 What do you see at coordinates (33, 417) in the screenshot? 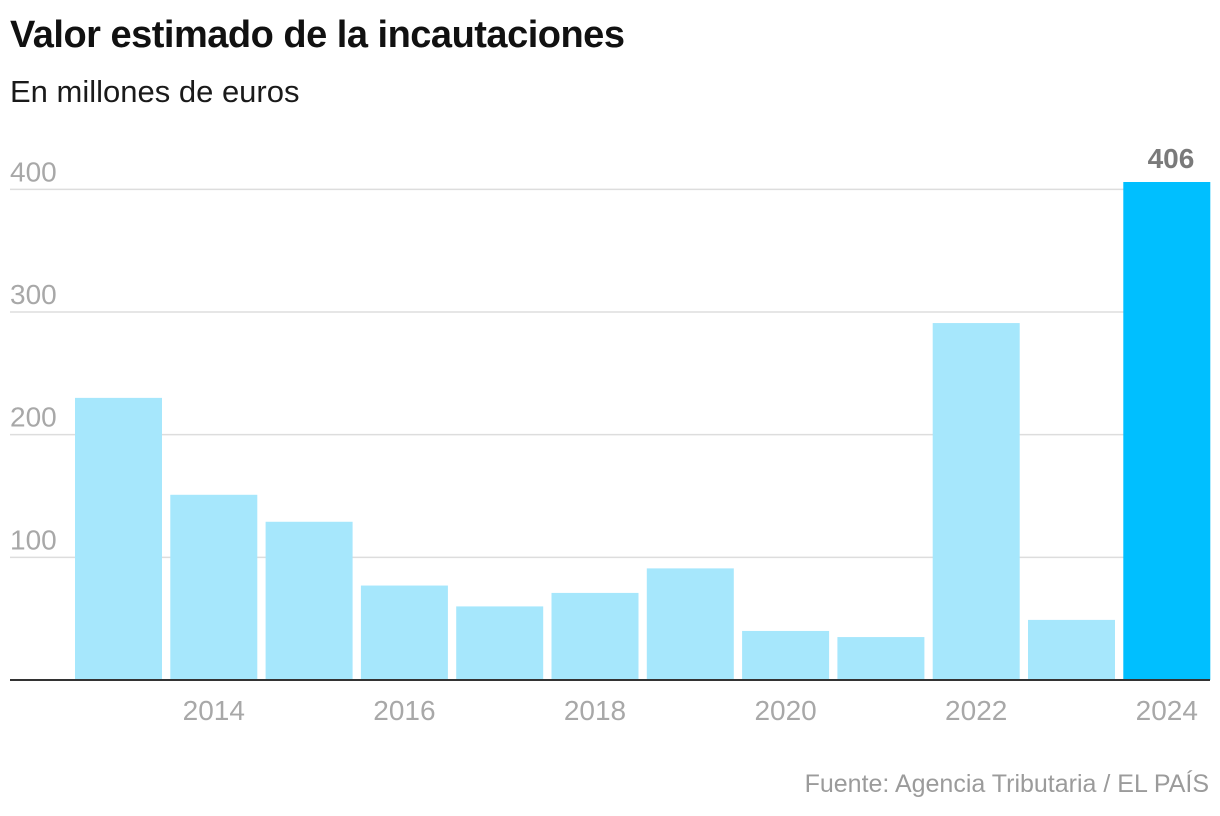
I see `y-tick-label: 200` at bounding box center [33, 417].